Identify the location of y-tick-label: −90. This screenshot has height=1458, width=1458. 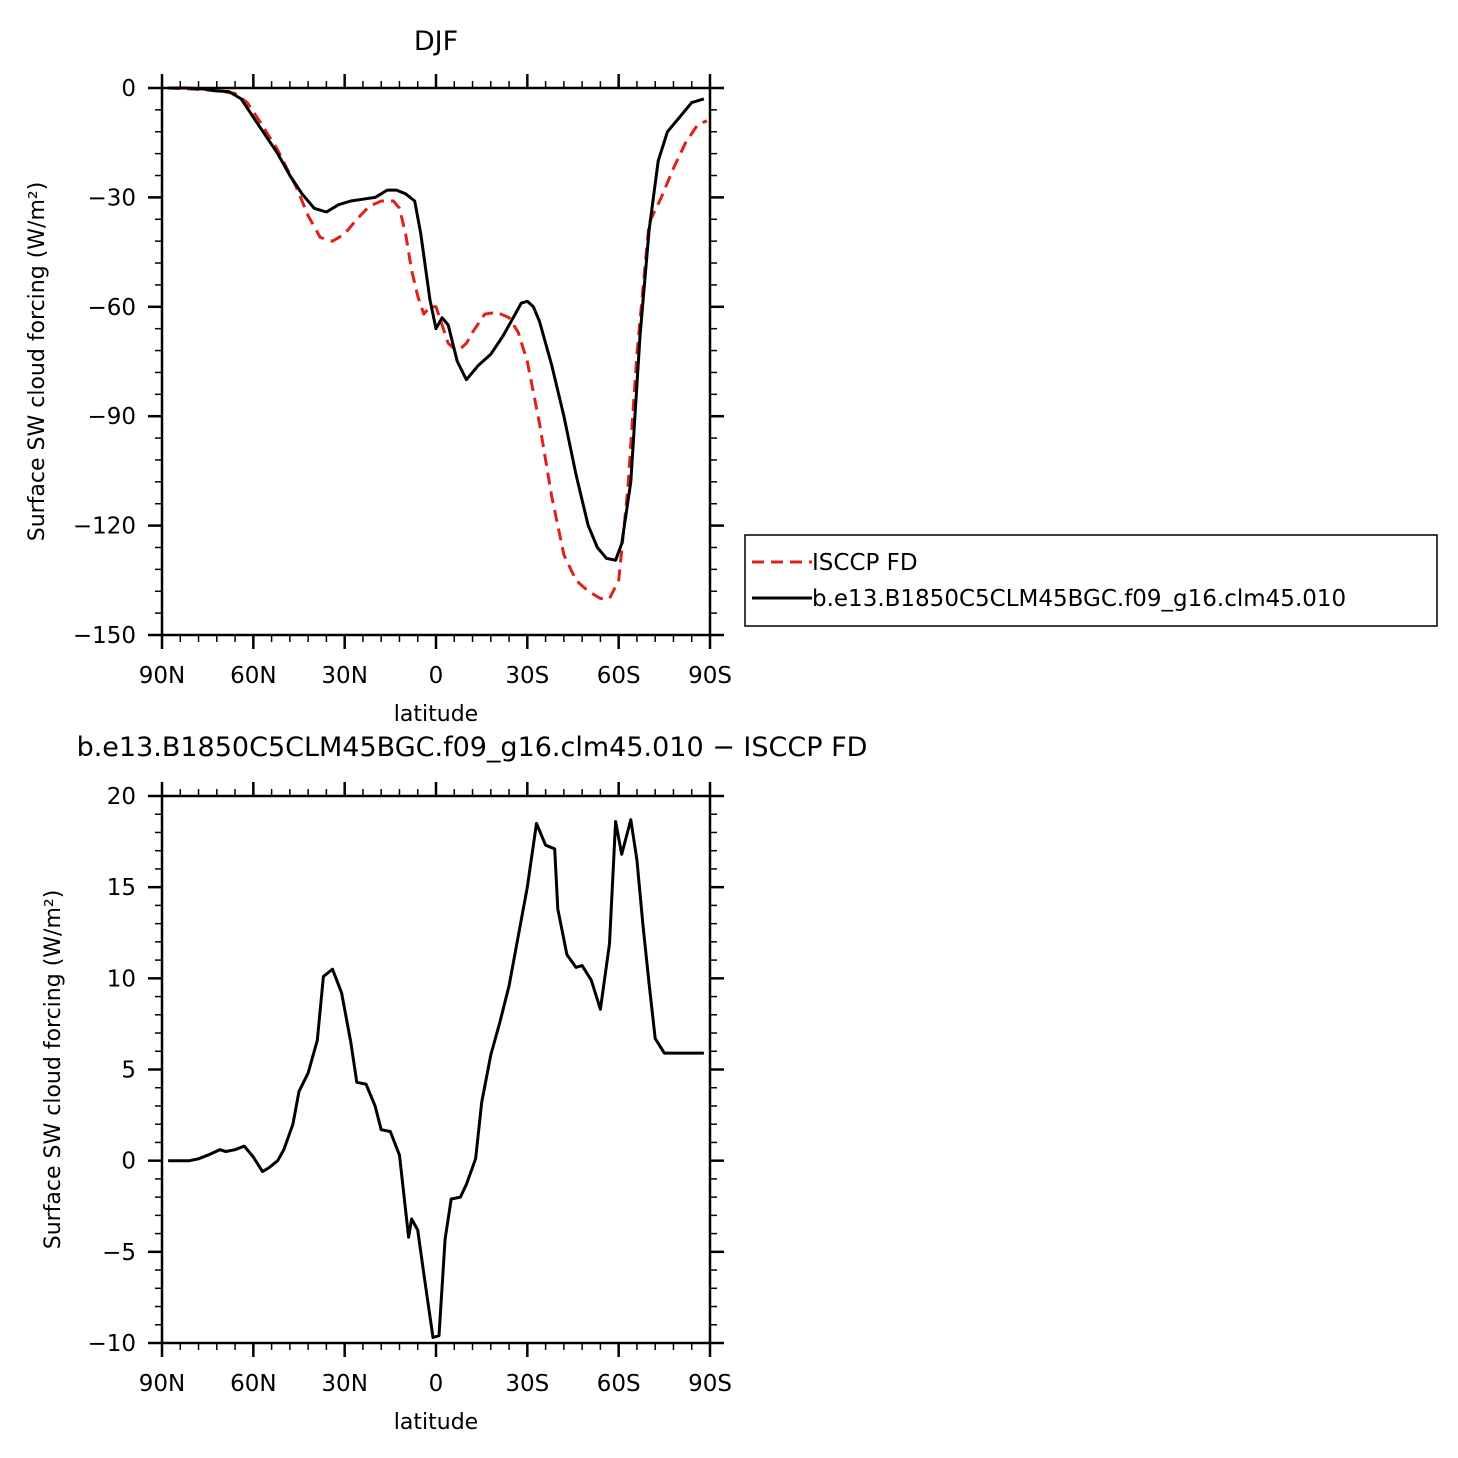
(111, 417).